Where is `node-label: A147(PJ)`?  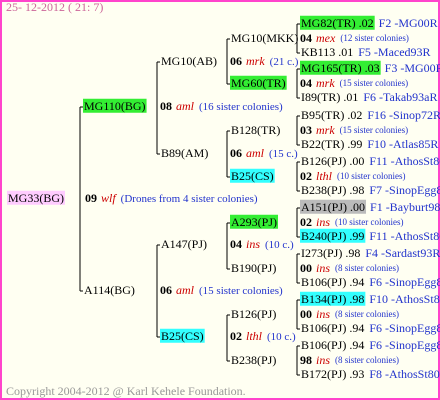 node-label: A147(PJ) is located at coordinates (184, 244).